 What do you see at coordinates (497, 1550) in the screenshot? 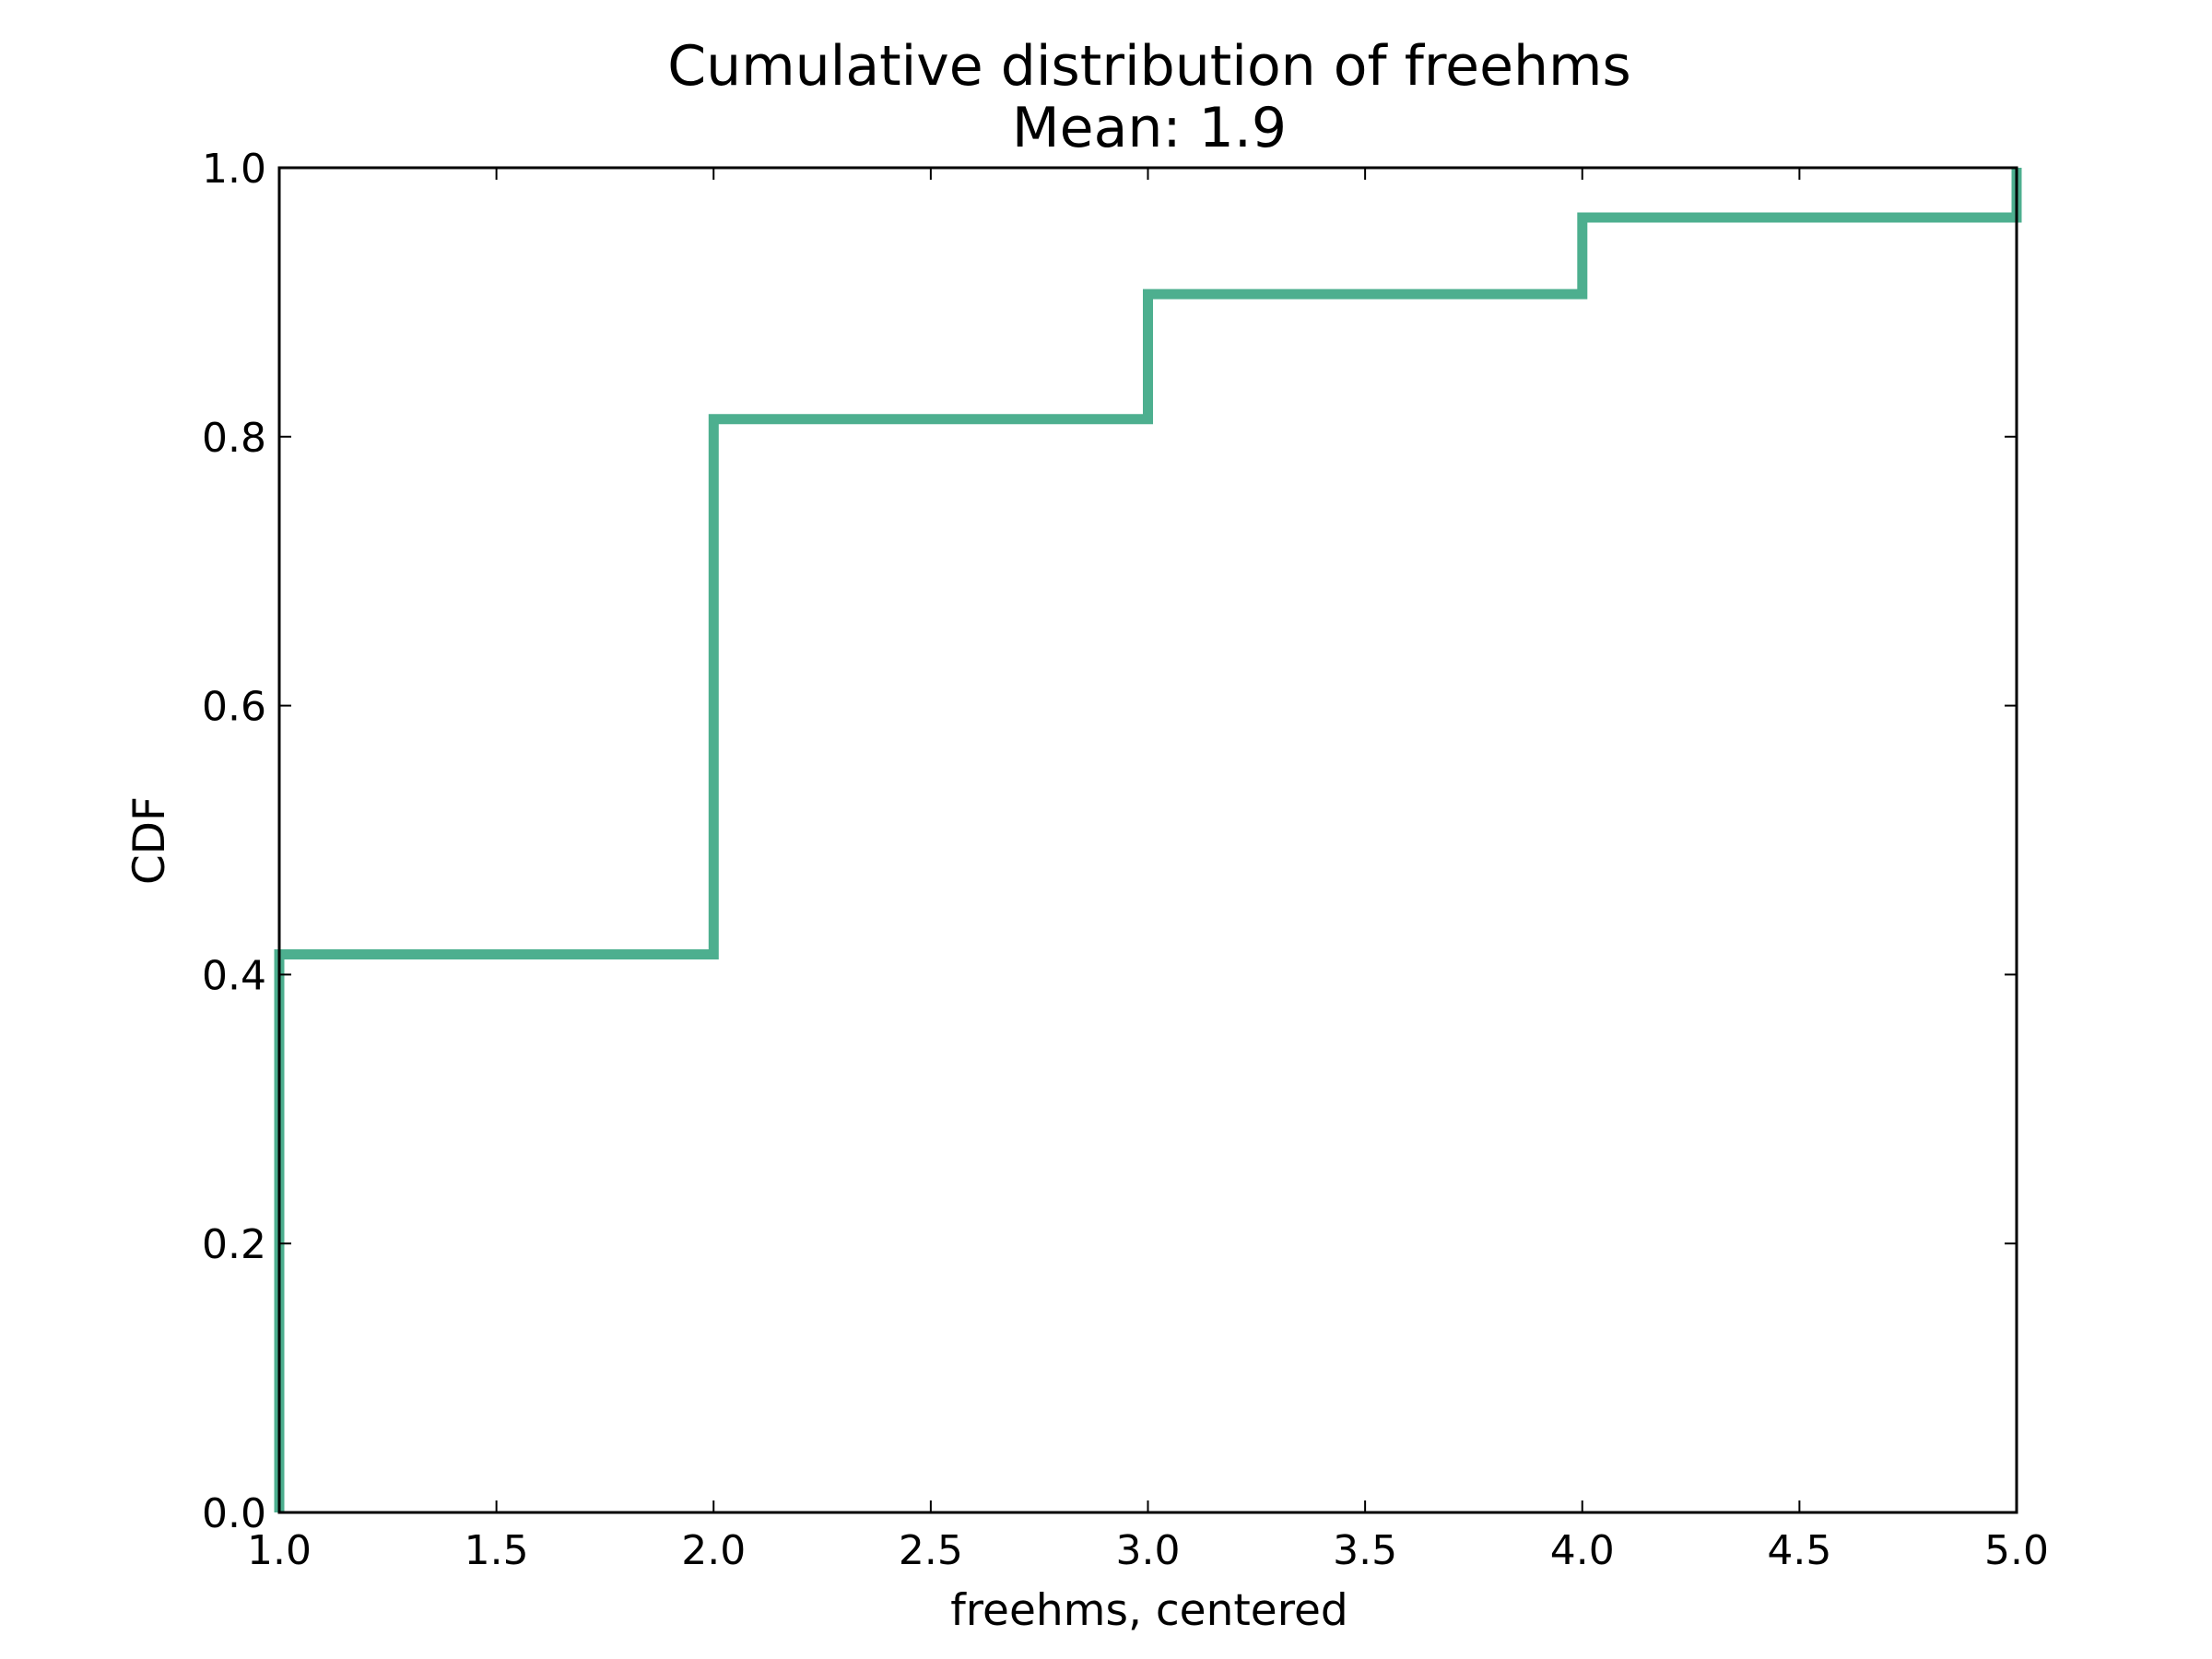
I see `x-tick-label: 1.5` at bounding box center [497, 1550].